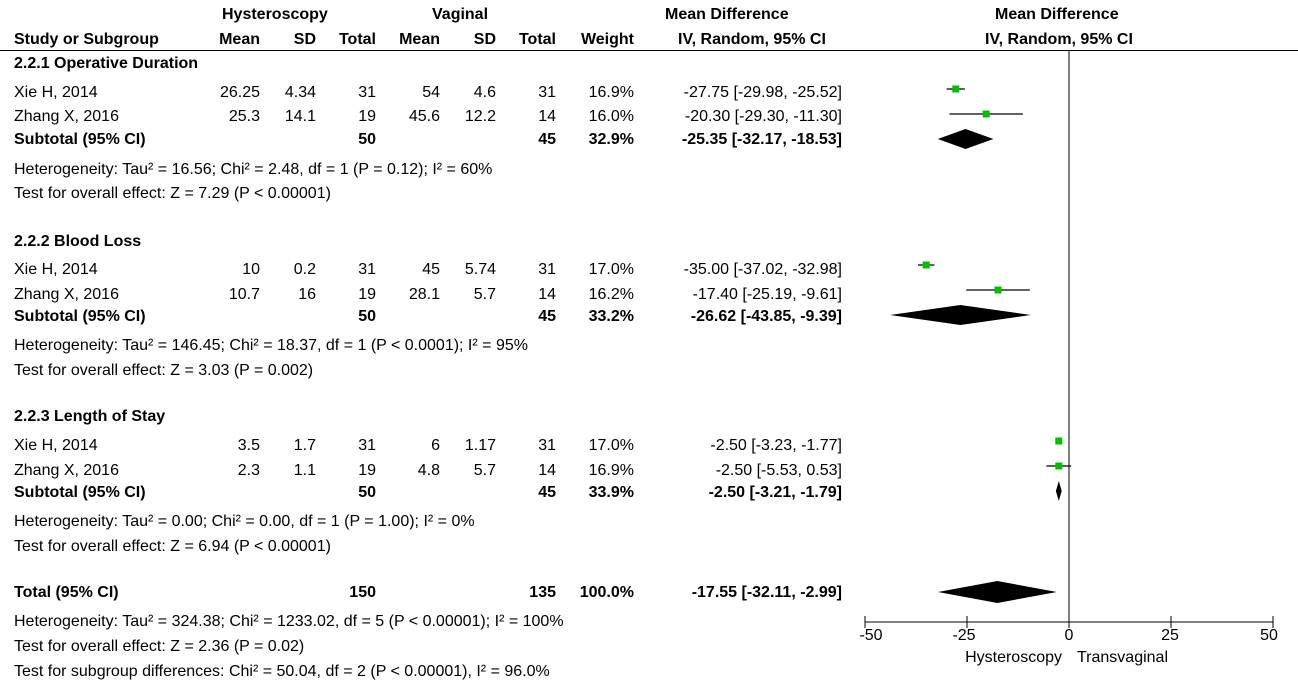 Image resolution: width=1298 pixels, height=691 pixels. I want to click on mean1-cell: 10.7, so click(244, 294).